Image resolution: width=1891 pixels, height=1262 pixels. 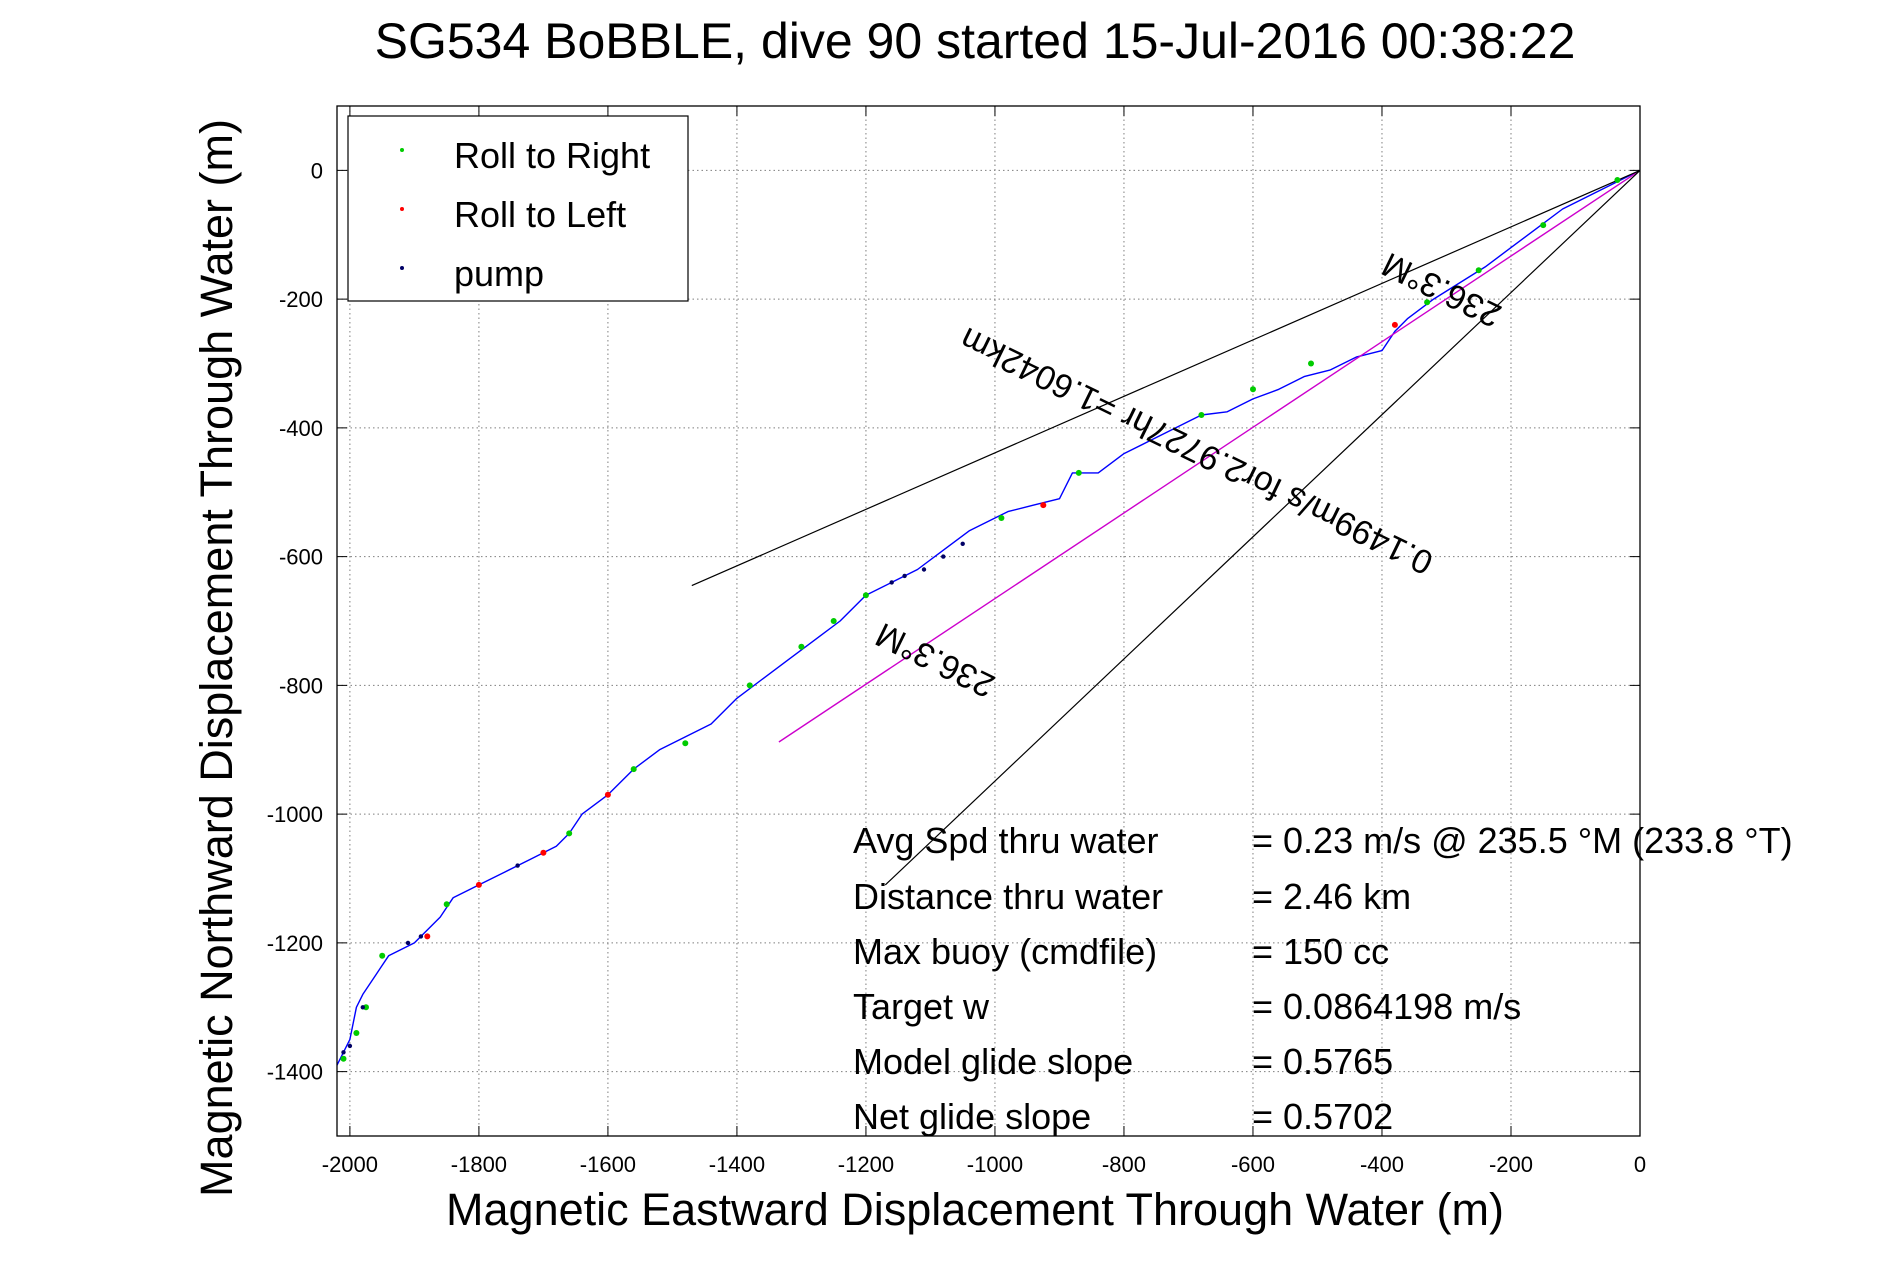 I want to click on stat-value-target-w: = 0.0864198 m/s, so click(x=1386, y=1006).